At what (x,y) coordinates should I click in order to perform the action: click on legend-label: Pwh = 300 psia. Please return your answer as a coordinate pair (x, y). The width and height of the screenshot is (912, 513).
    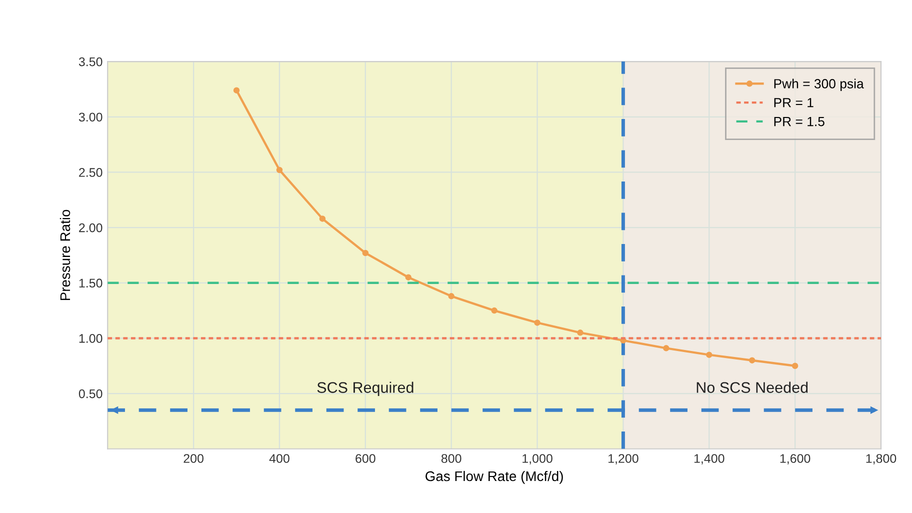
    Looking at the image, I should click on (819, 85).